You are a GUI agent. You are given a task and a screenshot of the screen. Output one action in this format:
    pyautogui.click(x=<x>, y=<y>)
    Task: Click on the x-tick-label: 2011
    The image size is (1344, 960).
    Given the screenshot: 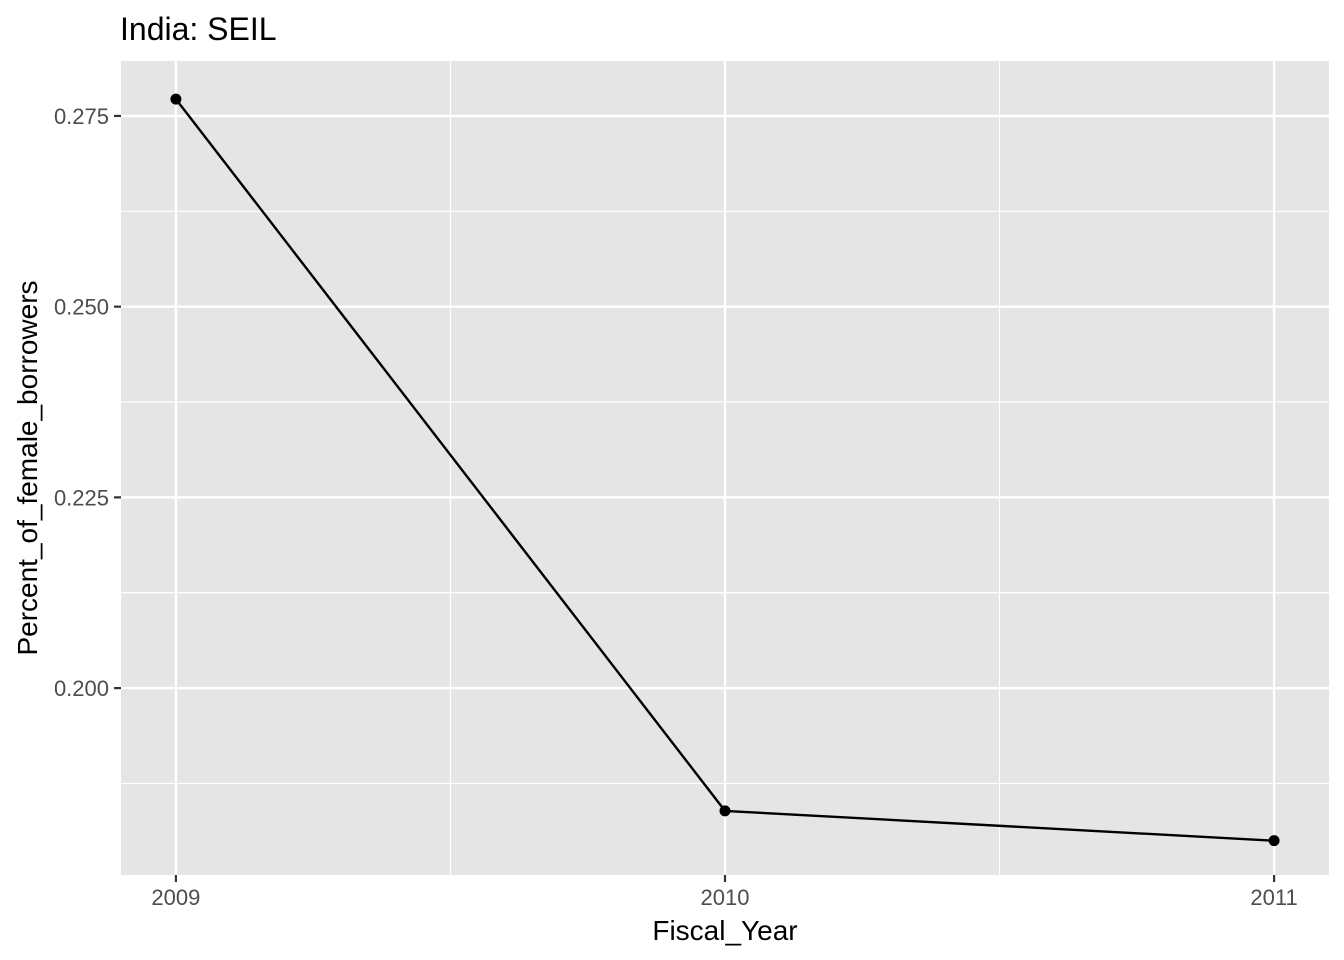 What is the action you would take?
    pyautogui.click(x=1273, y=897)
    